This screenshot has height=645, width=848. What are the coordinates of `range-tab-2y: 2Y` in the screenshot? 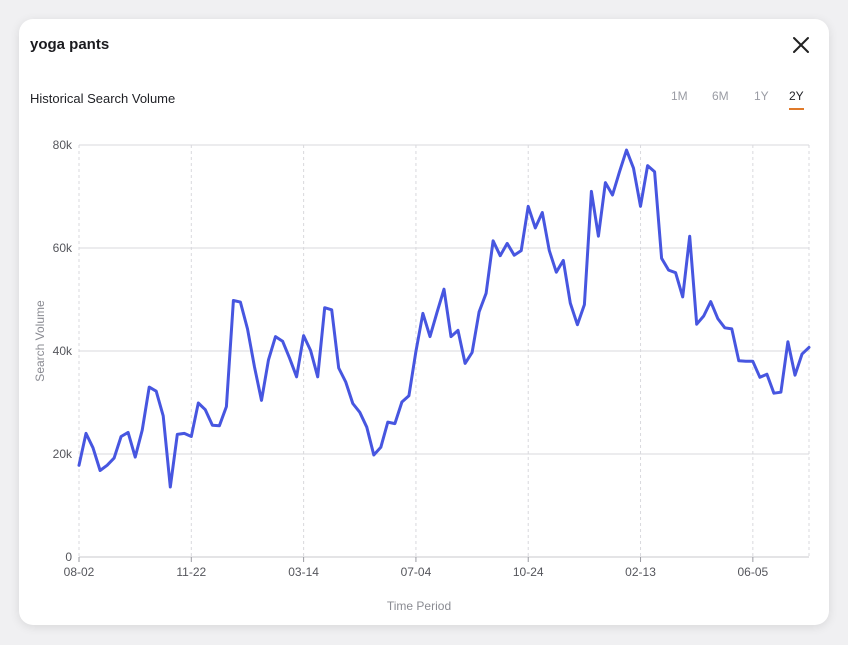 It's located at (796, 99).